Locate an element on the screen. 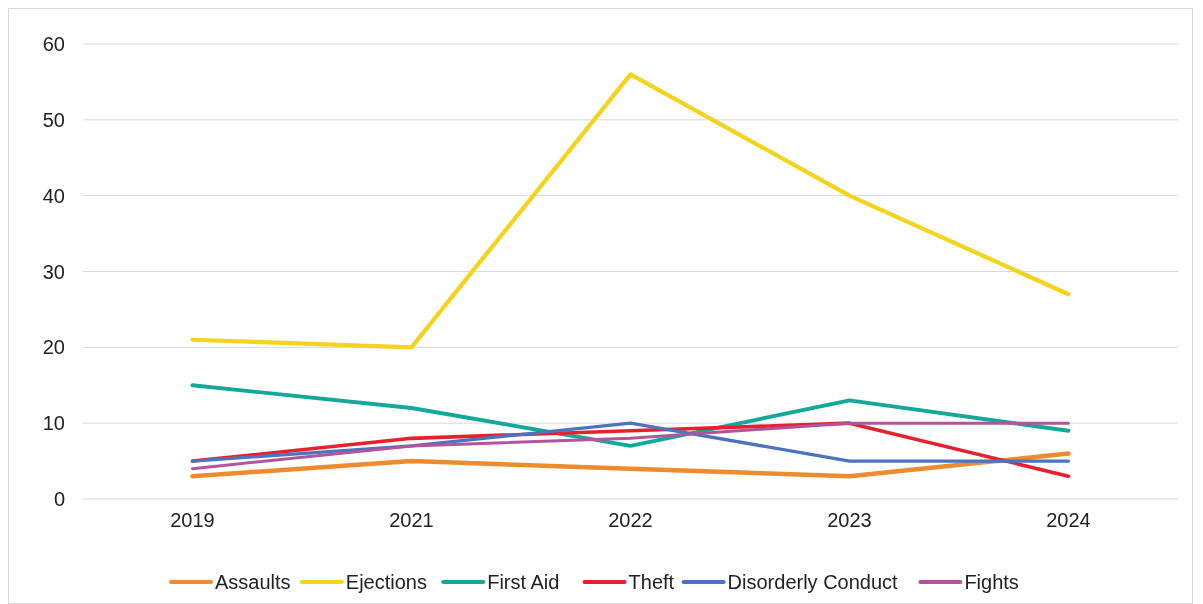 The height and width of the screenshot is (604, 1203). line-series is located at coordinates (630, 465).